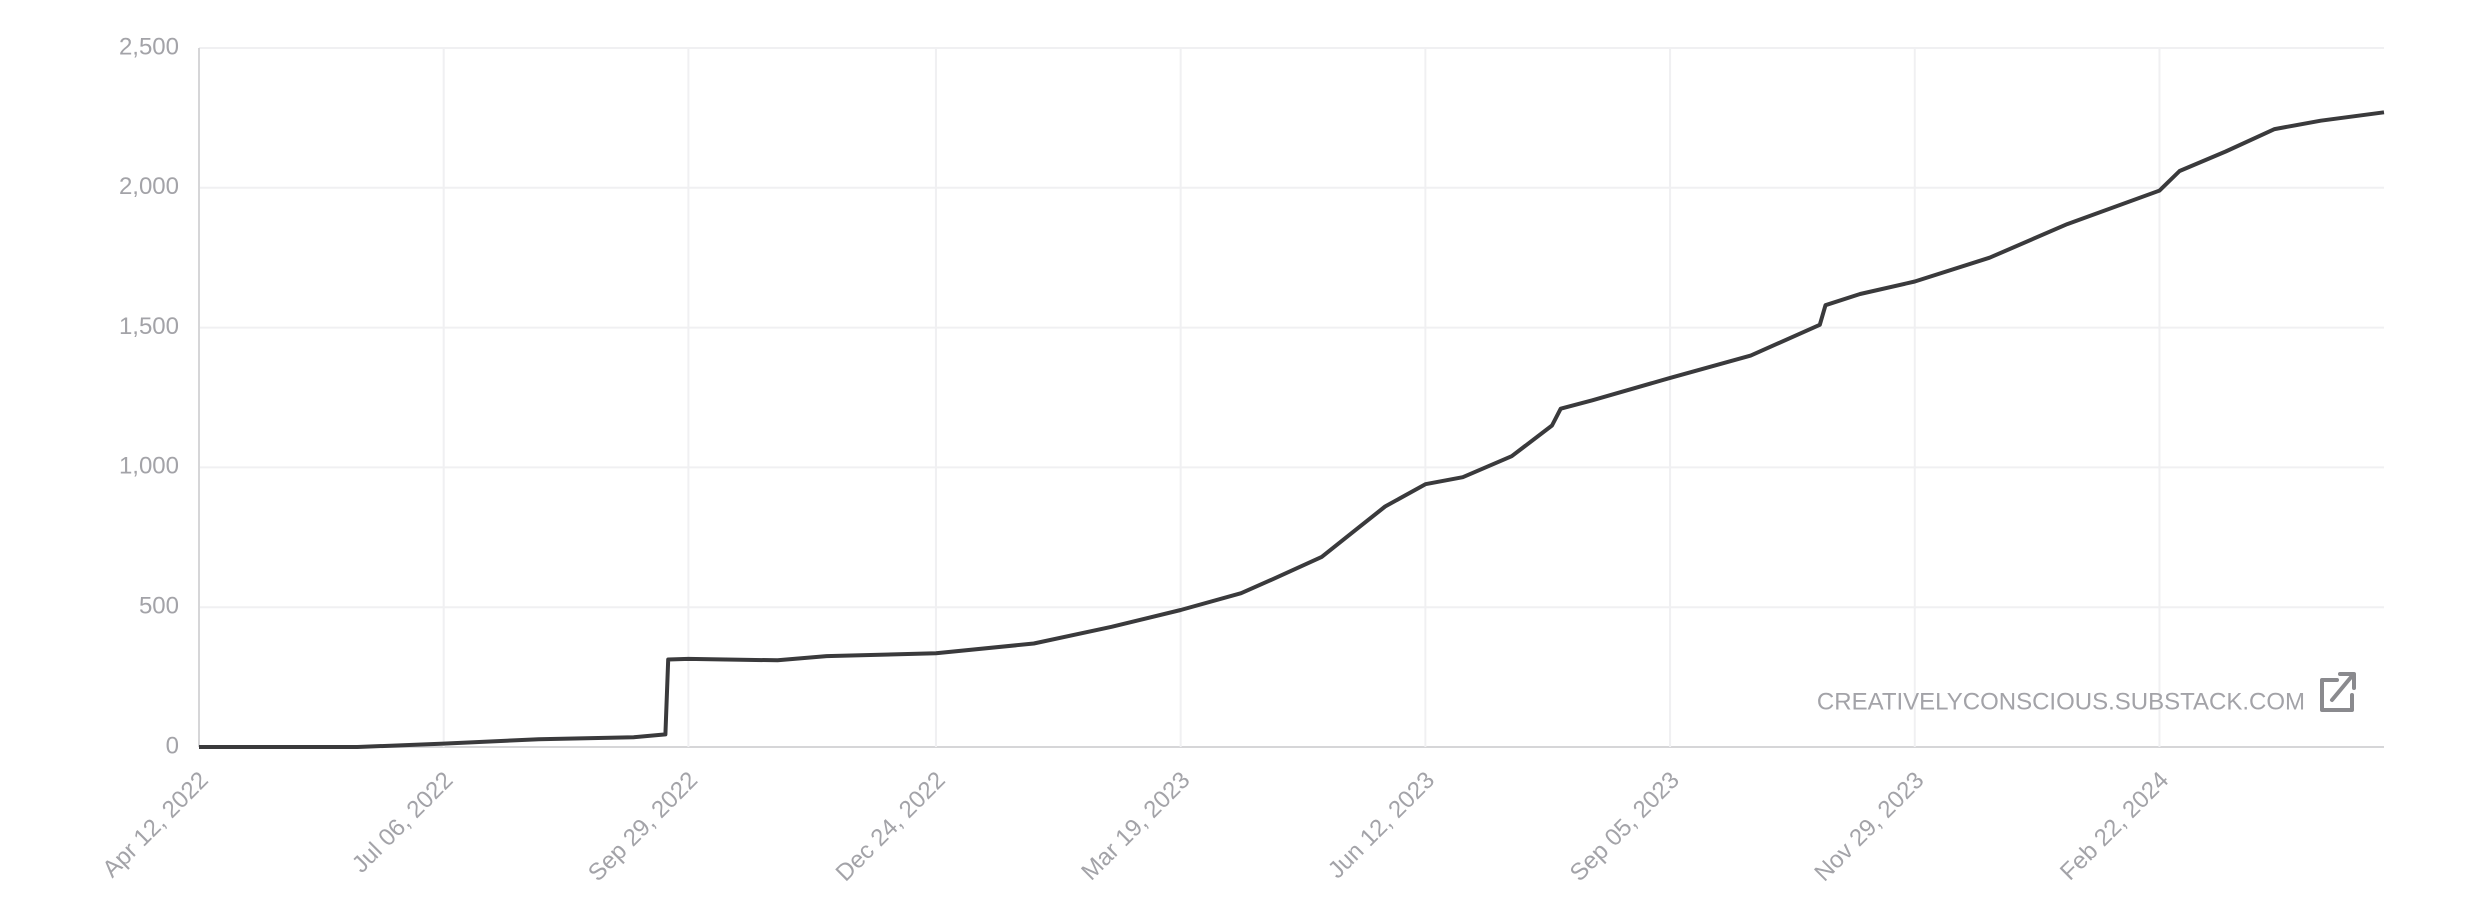 The height and width of the screenshot is (924, 2492). Describe the element at coordinates (2338, 692) in the screenshot. I see `external-link-icon` at that location.